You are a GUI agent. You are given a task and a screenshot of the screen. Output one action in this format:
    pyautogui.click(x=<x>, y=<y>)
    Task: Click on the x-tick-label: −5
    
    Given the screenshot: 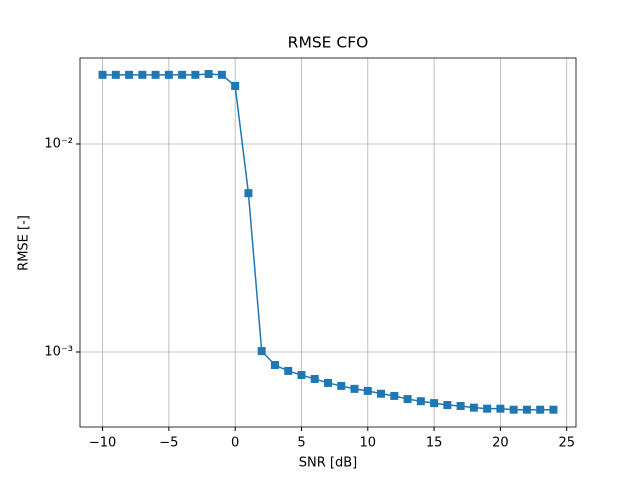 What is the action you would take?
    pyautogui.click(x=168, y=443)
    